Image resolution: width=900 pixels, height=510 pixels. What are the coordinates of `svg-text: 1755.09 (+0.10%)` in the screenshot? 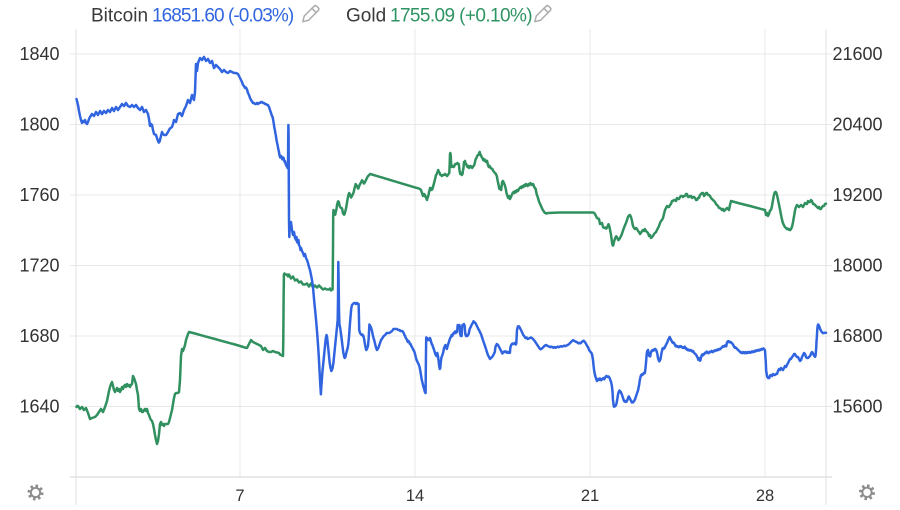 It's located at (461, 16).